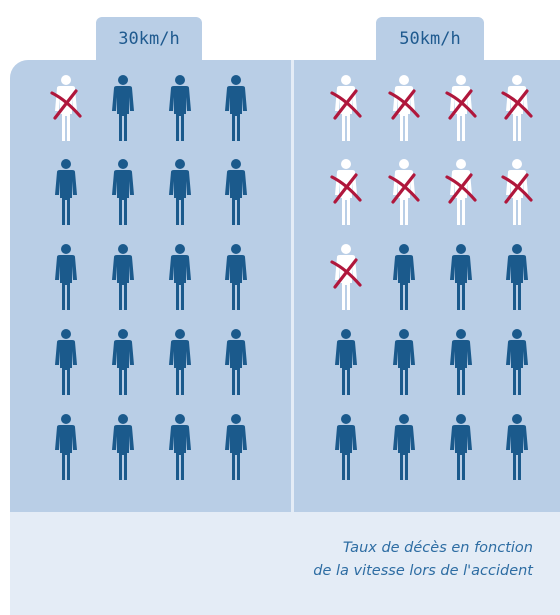 The height and width of the screenshot is (615, 560). Describe the element at coordinates (423, 571) in the screenshot. I see `caption-line-2: de la vitesse lors de l'accident` at that location.